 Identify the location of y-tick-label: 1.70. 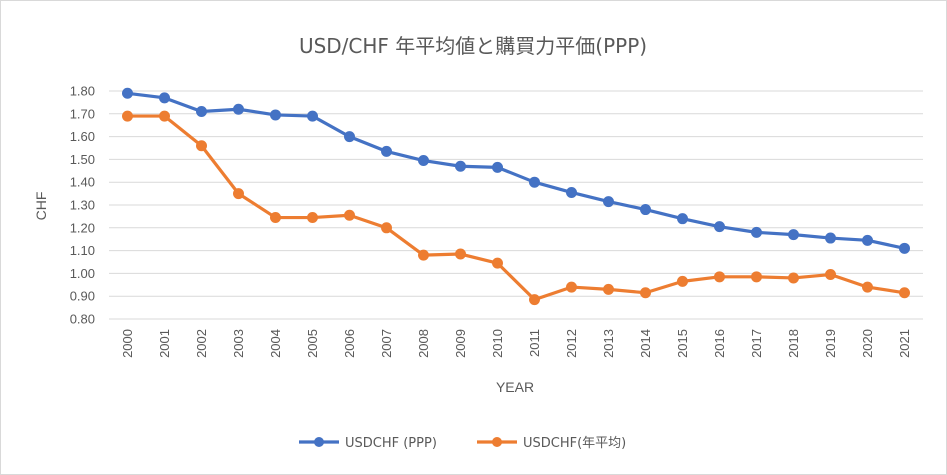
(82, 113).